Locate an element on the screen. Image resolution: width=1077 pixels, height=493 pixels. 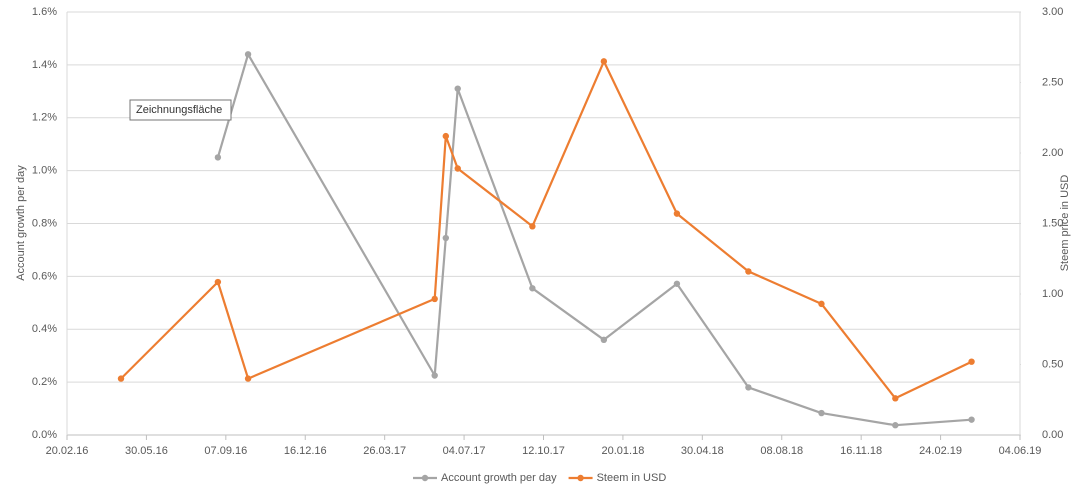
y-tick-label: 0.8% is located at coordinates (44, 223).